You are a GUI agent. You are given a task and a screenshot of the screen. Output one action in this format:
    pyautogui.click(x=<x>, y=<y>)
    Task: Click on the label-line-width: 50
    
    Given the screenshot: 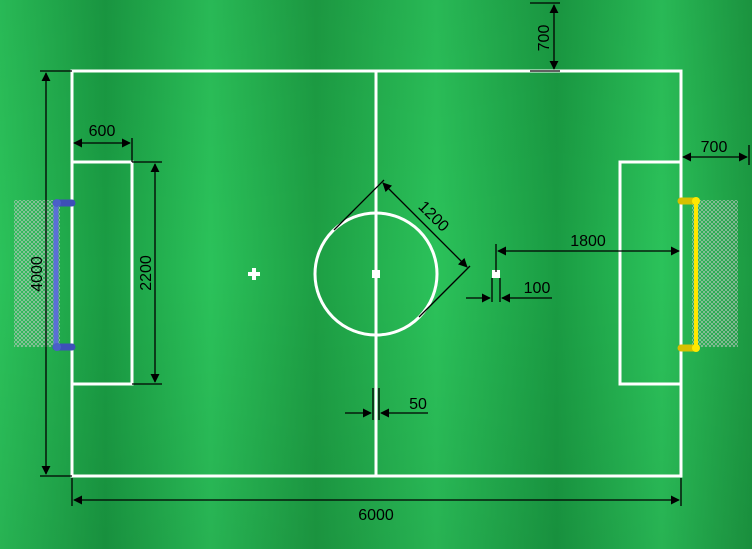 What is the action you would take?
    pyautogui.click(x=418, y=404)
    